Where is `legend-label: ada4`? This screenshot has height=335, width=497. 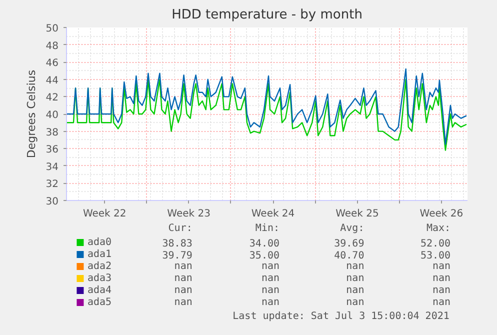
legend-label: ada4 is located at coordinates (99, 290).